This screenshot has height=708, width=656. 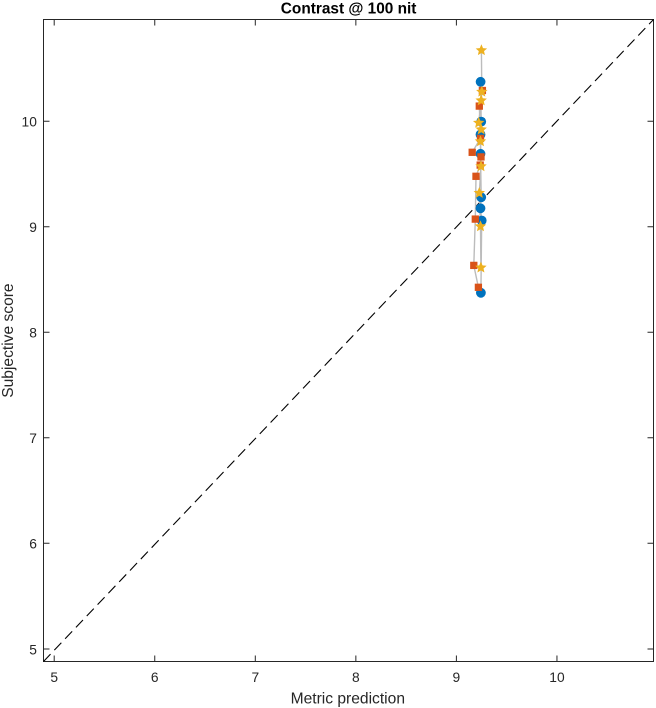 What do you see at coordinates (349, 8) in the screenshot?
I see `svg-text: Contrast @ 100 nit` at bounding box center [349, 8].